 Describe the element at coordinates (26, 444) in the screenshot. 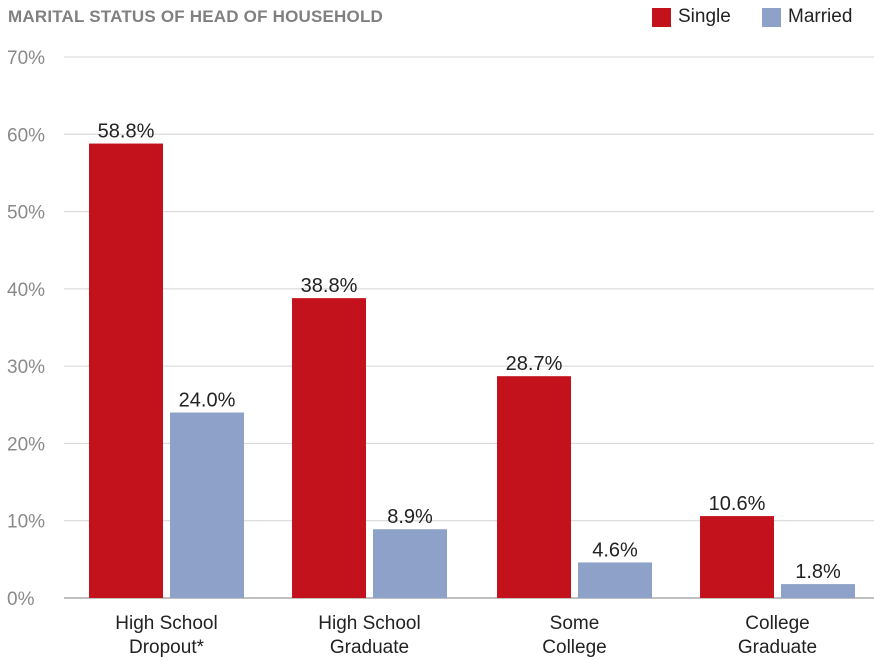

I see `y-tick-label: 20%` at that location.